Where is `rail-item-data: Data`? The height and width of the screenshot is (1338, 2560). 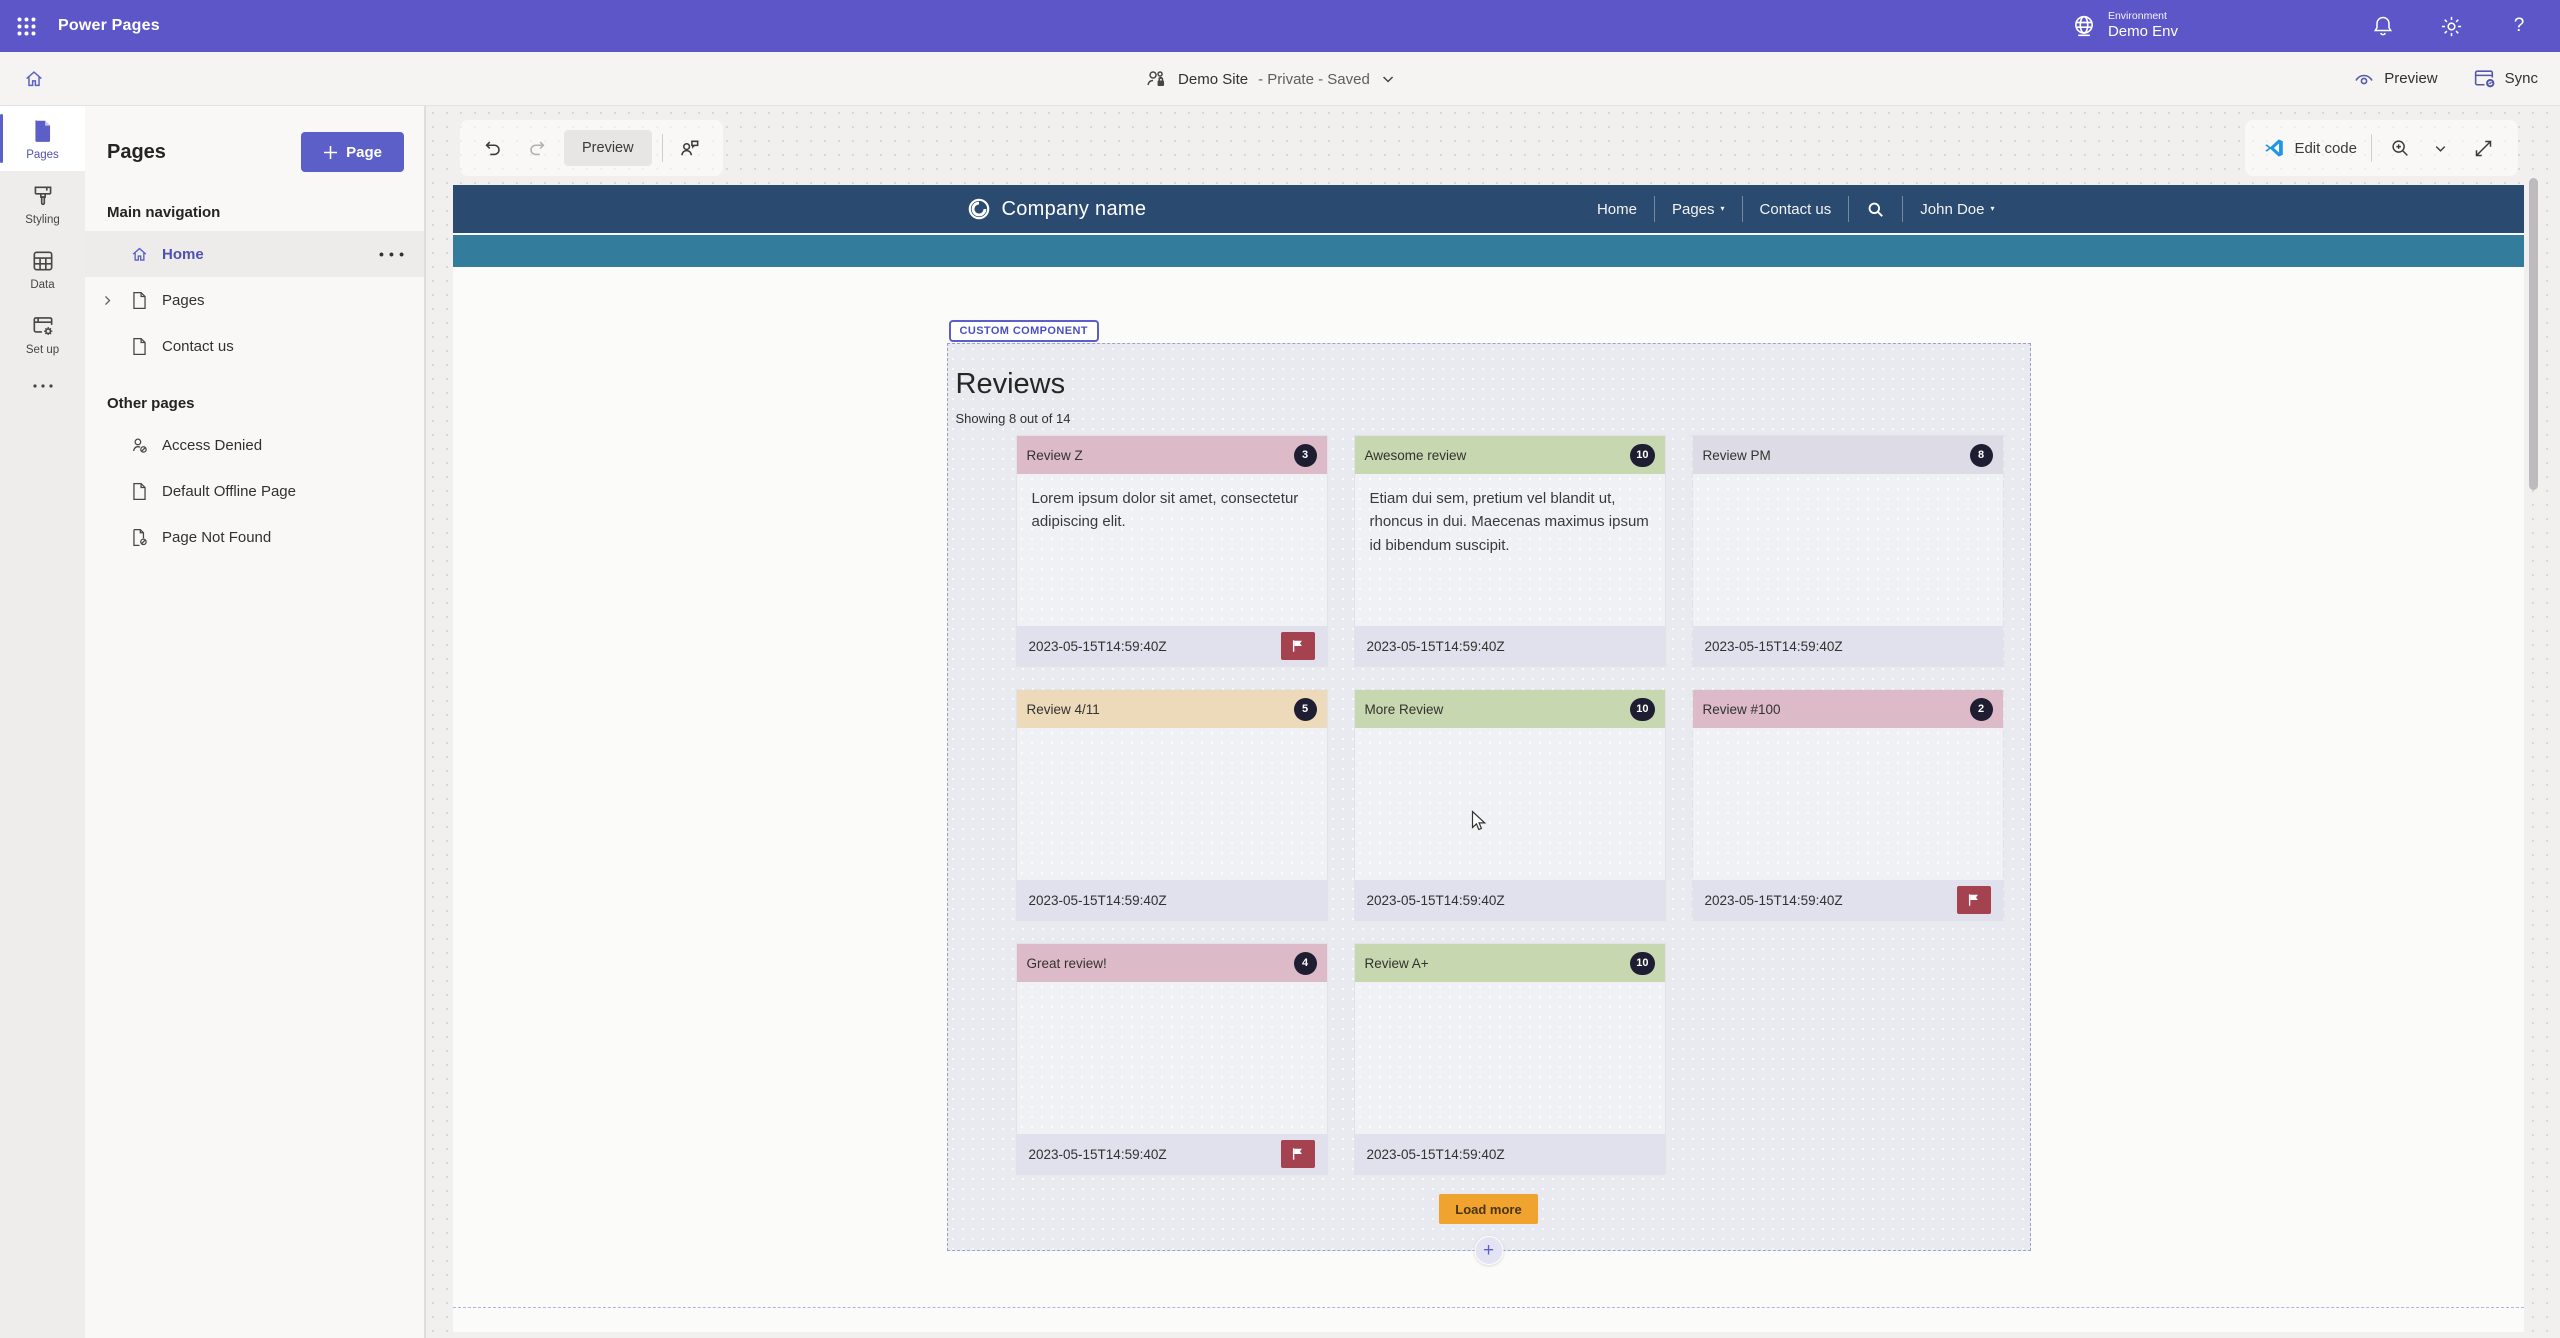
rail-item-data: Data is located at coordinates (42, 268).